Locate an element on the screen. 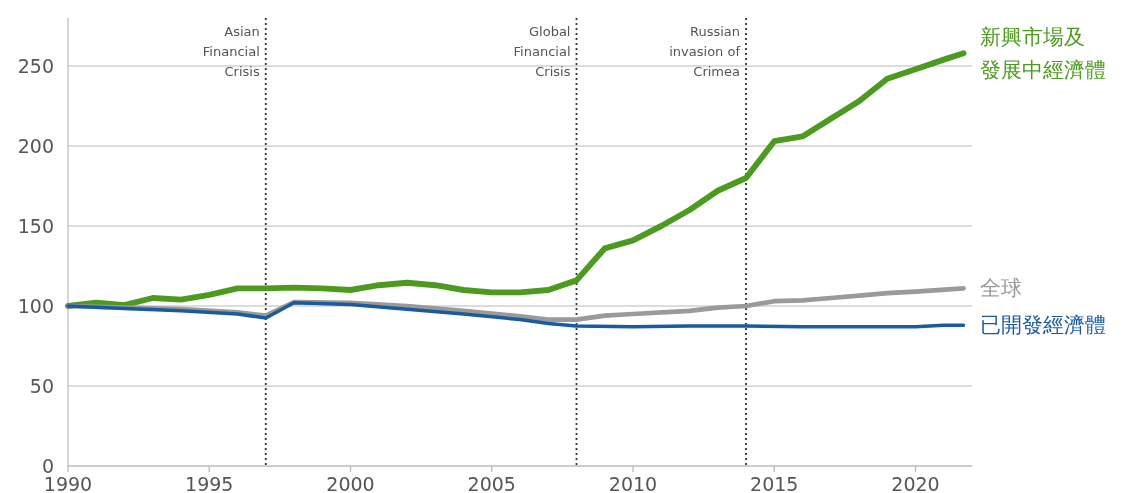 Image resolution: width=1125 pixels, height=493 pixels. x-tick-label: 1995 is located at coordinates (209, 483).